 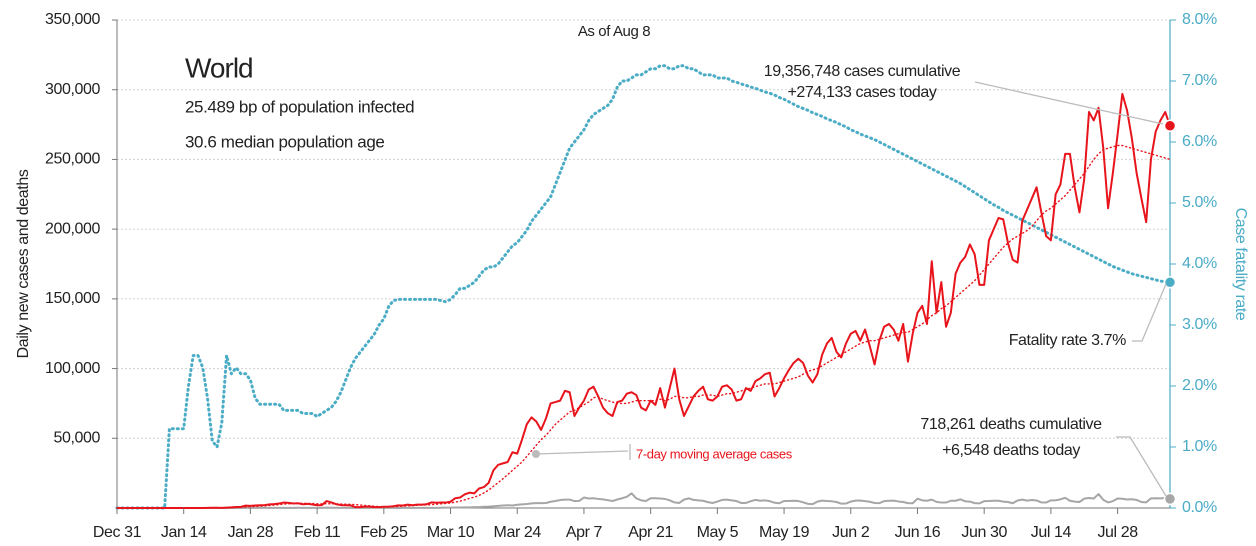 What do you see at coordinates (1199, 507) in the screenshot?
I see `y2-tick-label: 0.0%` at bounding box center [1199, 507].